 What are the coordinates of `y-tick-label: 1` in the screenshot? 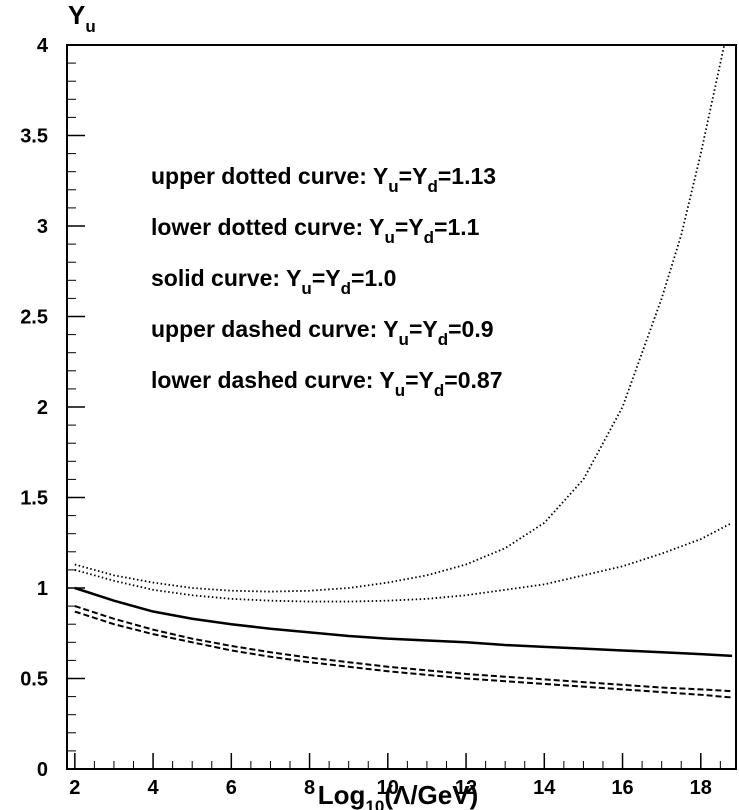 It's located at (42, 589).